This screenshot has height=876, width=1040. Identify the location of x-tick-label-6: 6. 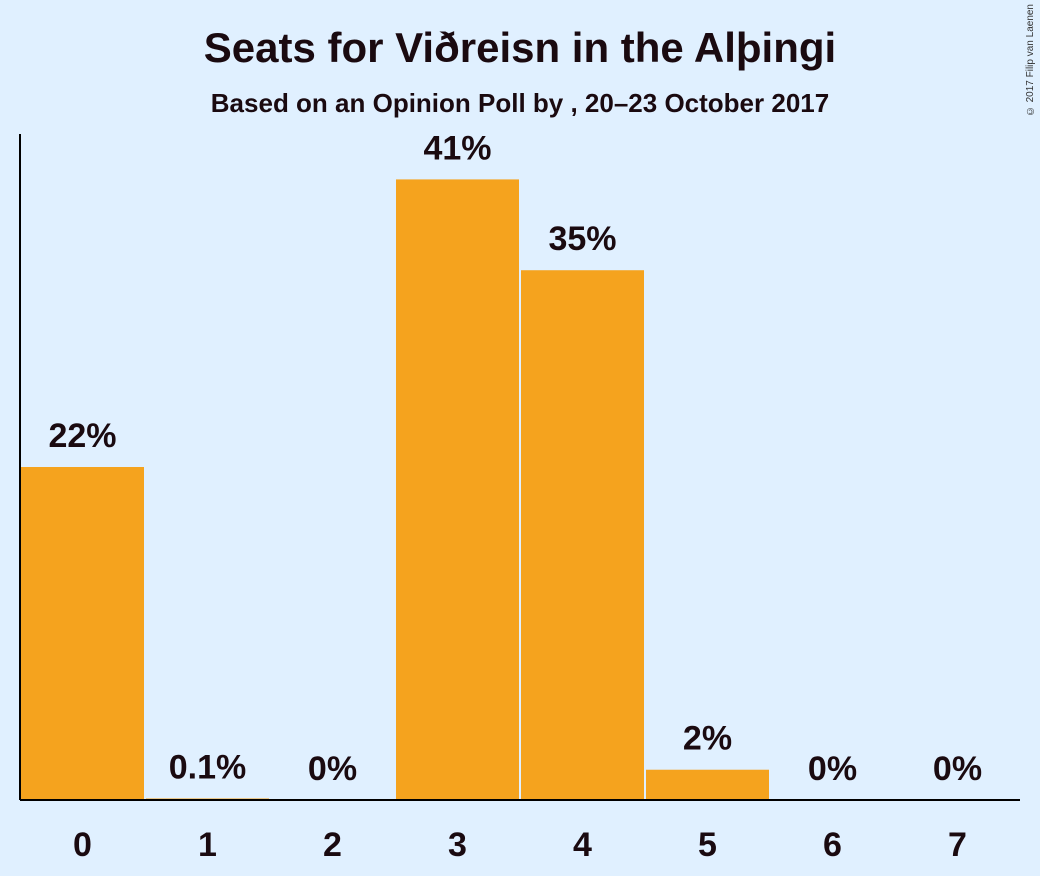
(832, 845).